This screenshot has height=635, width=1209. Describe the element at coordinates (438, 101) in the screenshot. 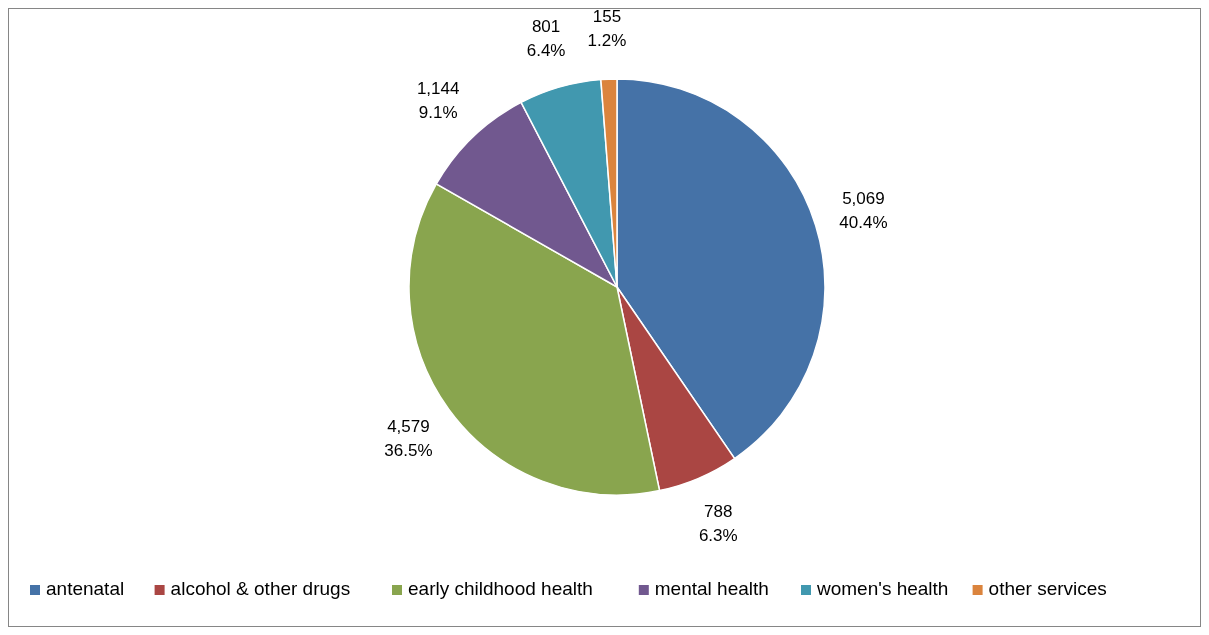

I see `data-label: 1,144 9.1%` at that location.